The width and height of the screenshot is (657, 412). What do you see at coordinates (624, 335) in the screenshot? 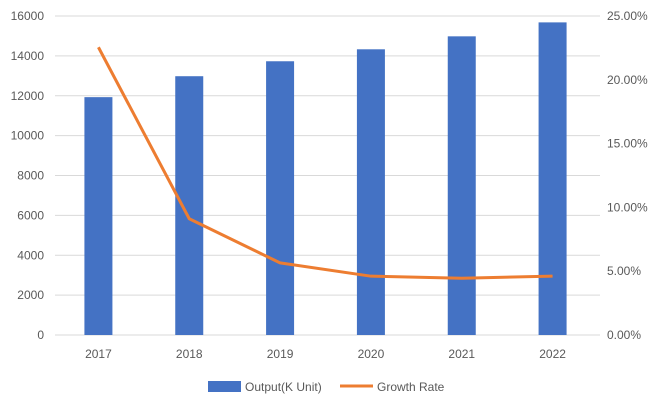
I see `right-tick-label: 0.00%` at bounding box center [624, 335].